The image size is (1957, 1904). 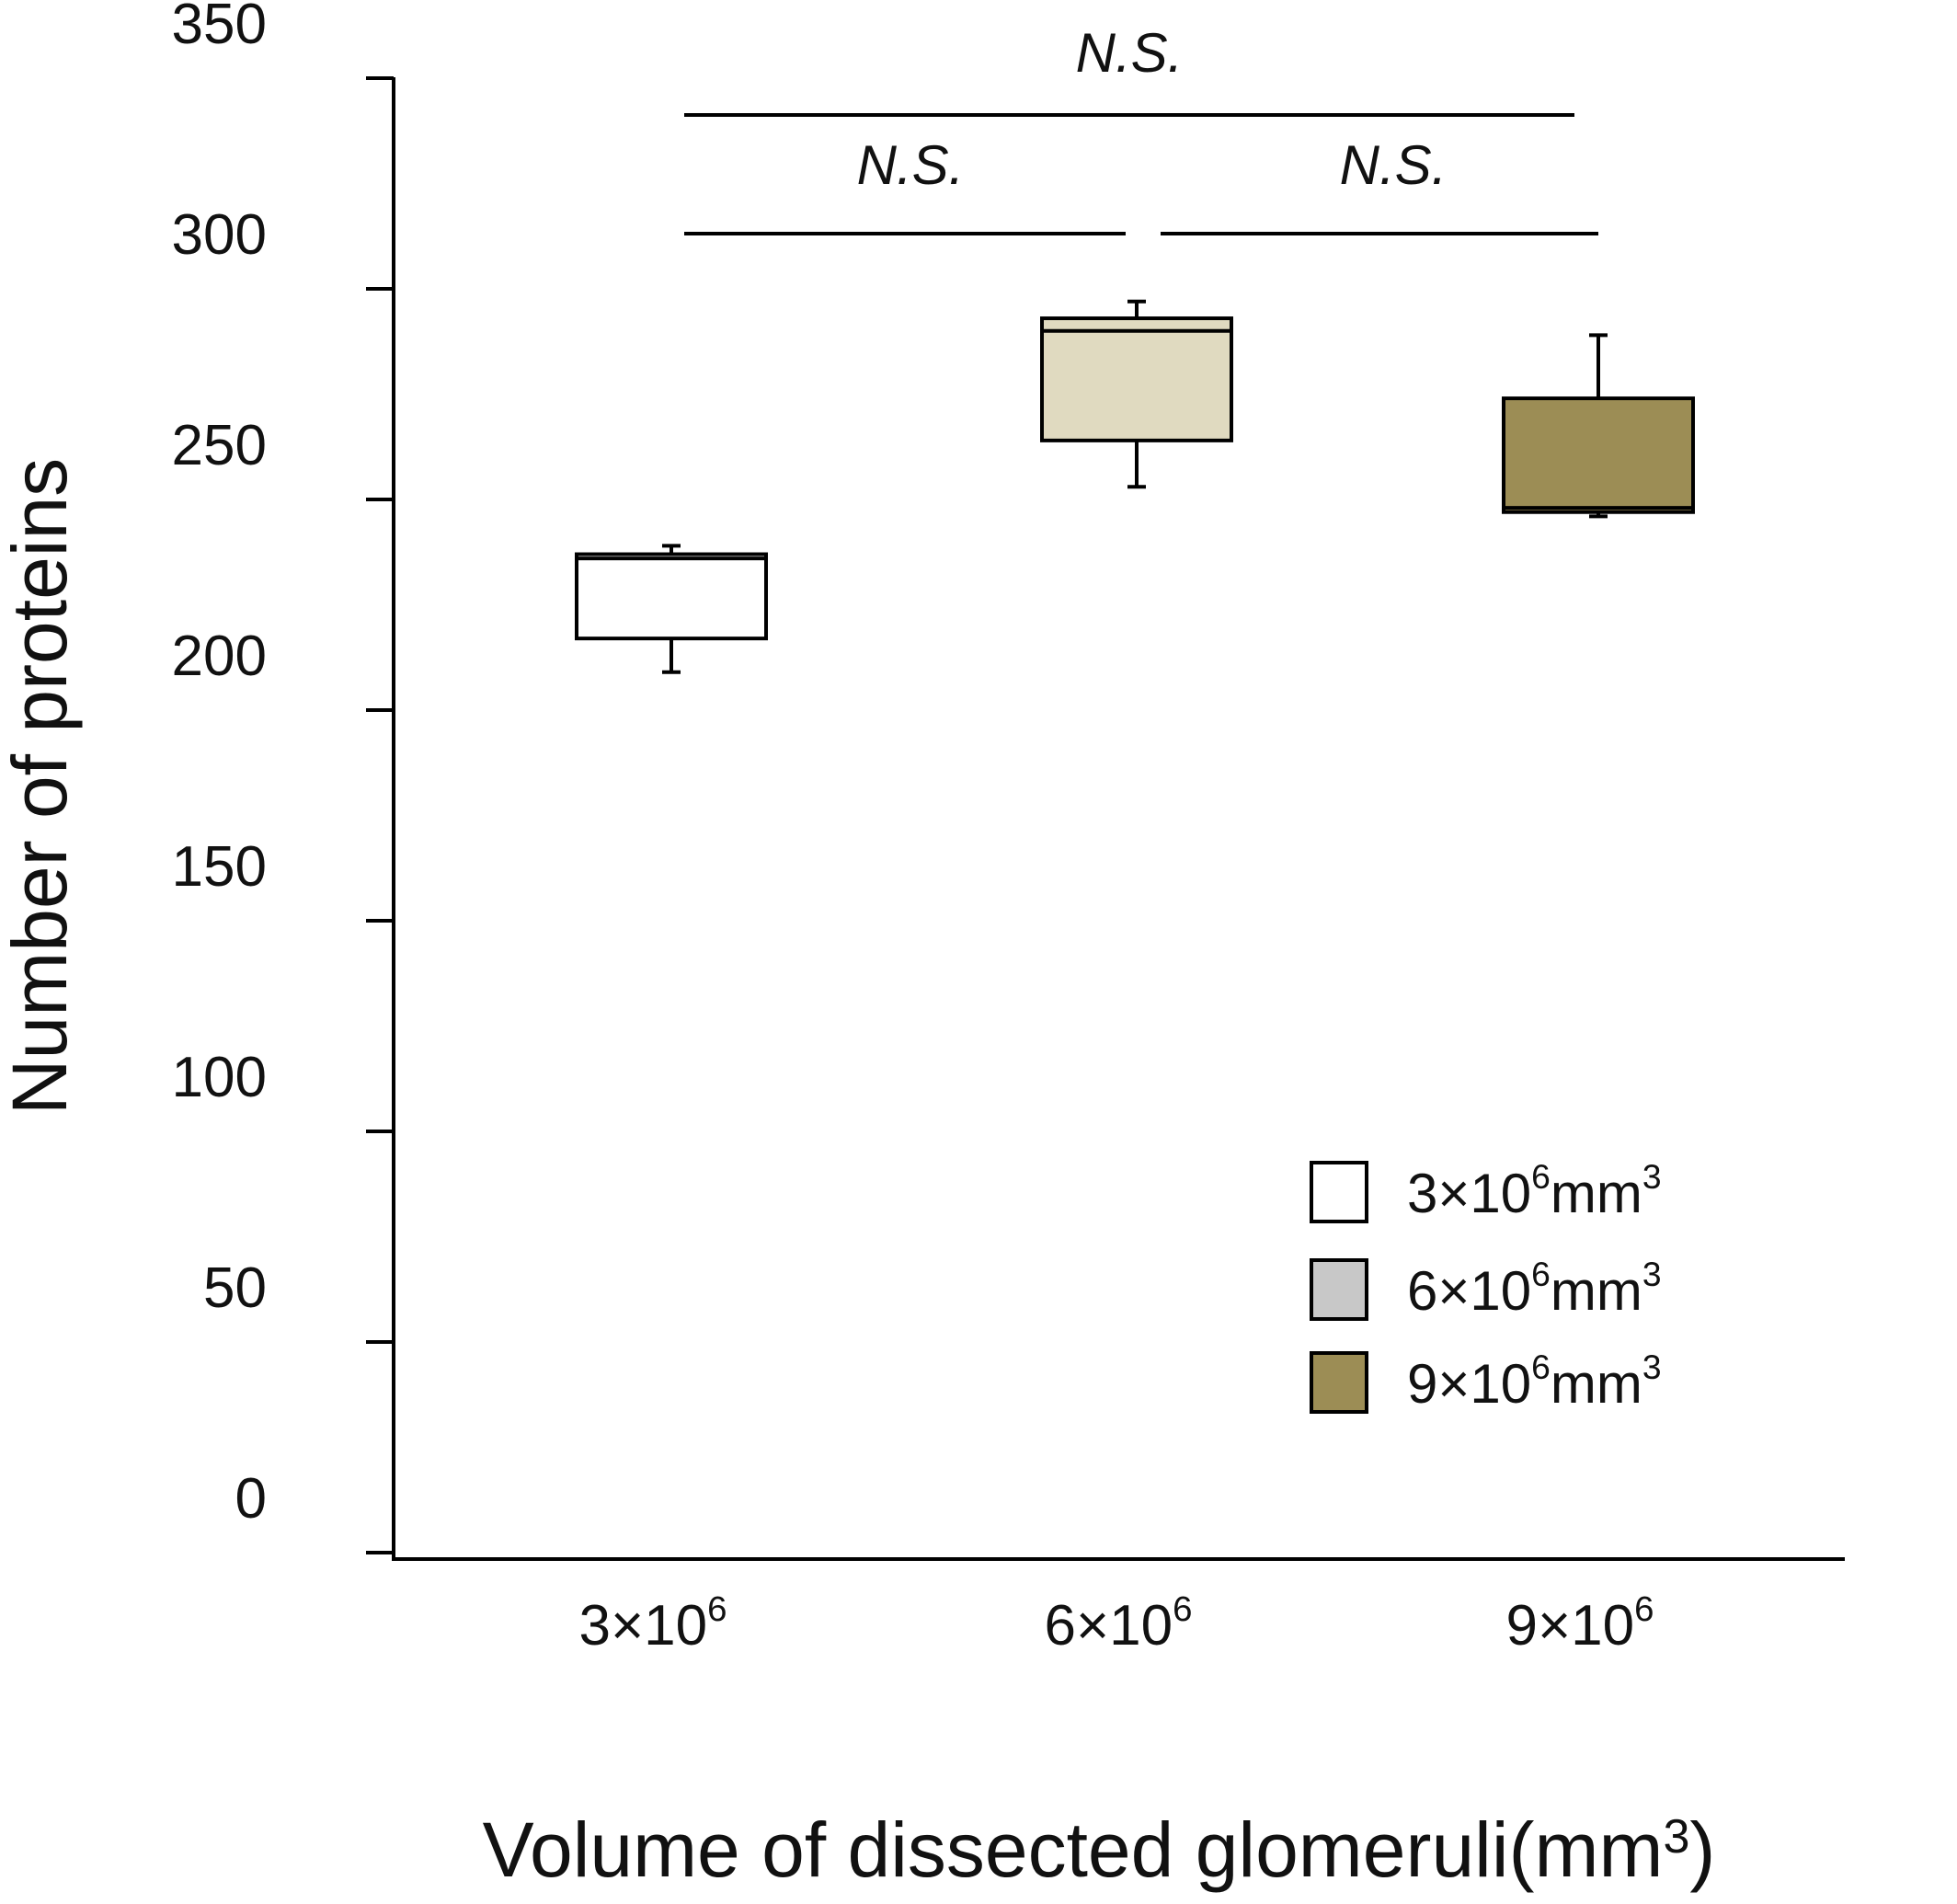 I want to click on y-tick-label: 0, so click(x=251, y=1499).